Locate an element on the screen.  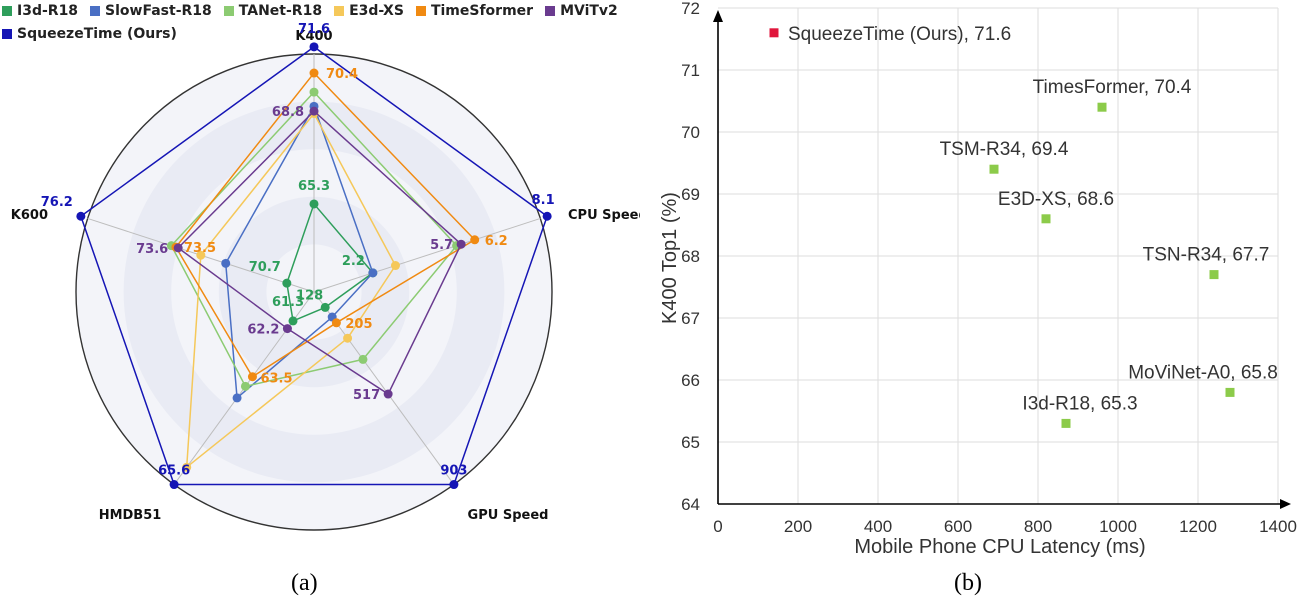
legend-label: SlowFast-R18 is located at coordinates (158, 11).